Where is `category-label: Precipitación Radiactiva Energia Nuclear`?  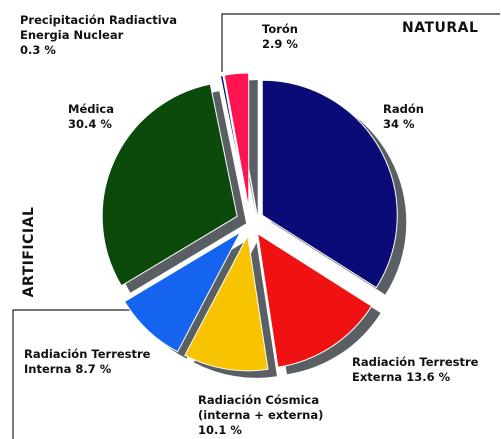 category-label: Precipitación Radiactiva Energia Nuclear is located at coordinates (99, 27).